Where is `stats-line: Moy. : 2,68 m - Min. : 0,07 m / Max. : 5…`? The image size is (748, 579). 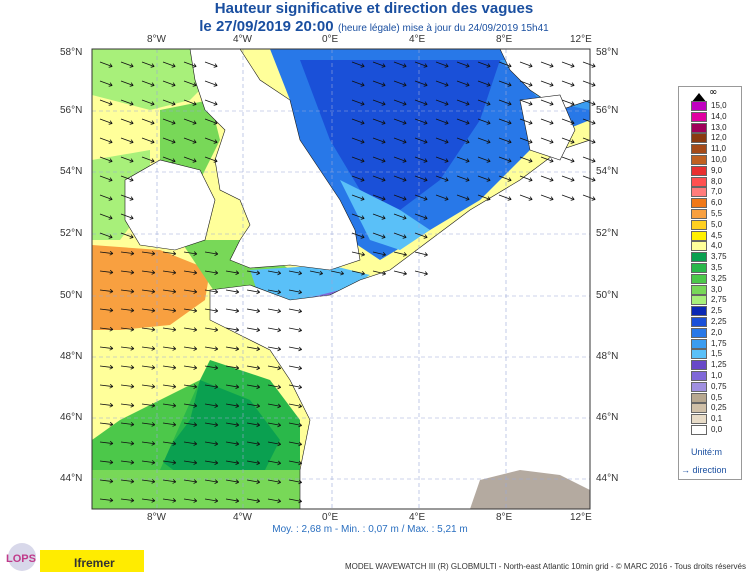 stats-line: Moy. : 2,68 m - Min. : 0,07 m / Max. : 5… is located at coordinates (370, 529).